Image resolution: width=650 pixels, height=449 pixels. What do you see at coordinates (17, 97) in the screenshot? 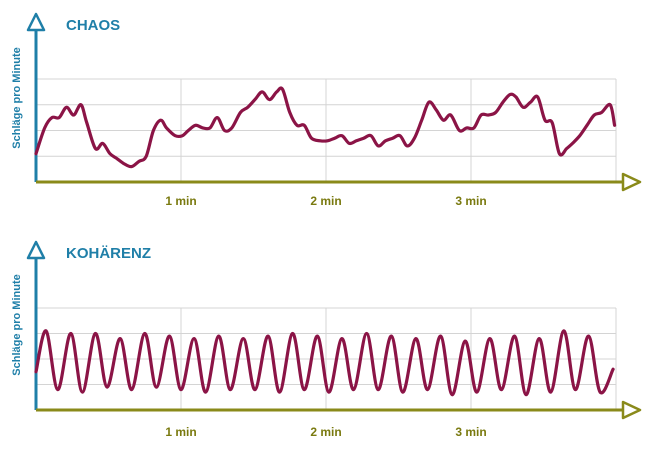
I see `y-axis-label-chaos: Schläge pro Minute` at bounding box center [17, 97].